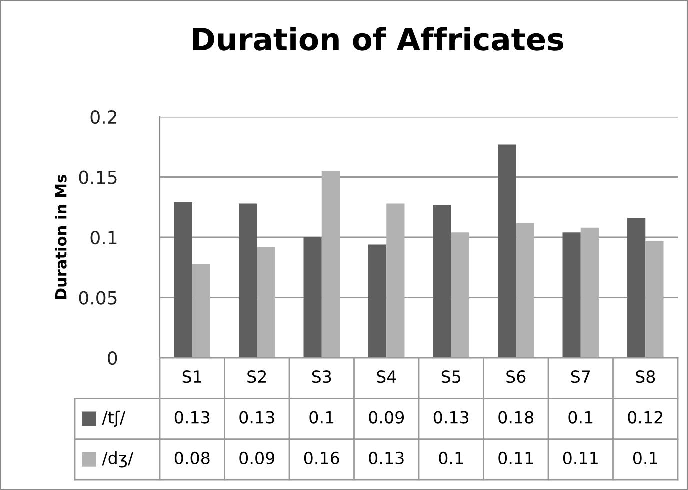  Describe the element at coordinates (103, 117) in the screenshot. I see `y-tick-label: 0.2` at that location.